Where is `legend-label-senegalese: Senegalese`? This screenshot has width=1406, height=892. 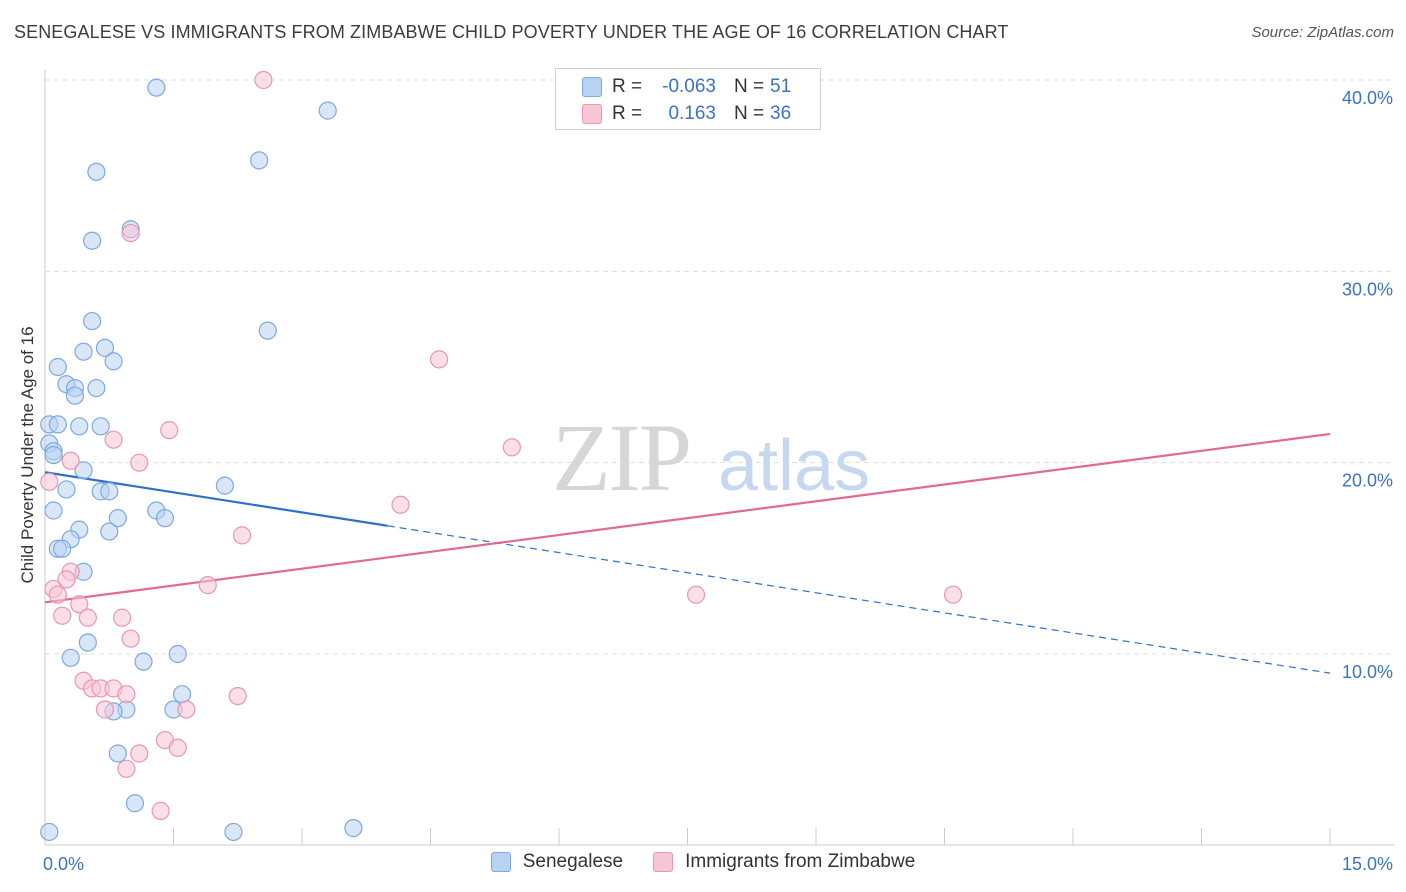
legend-label-senegalese: Senegalese is located at coordinates (573, 861).